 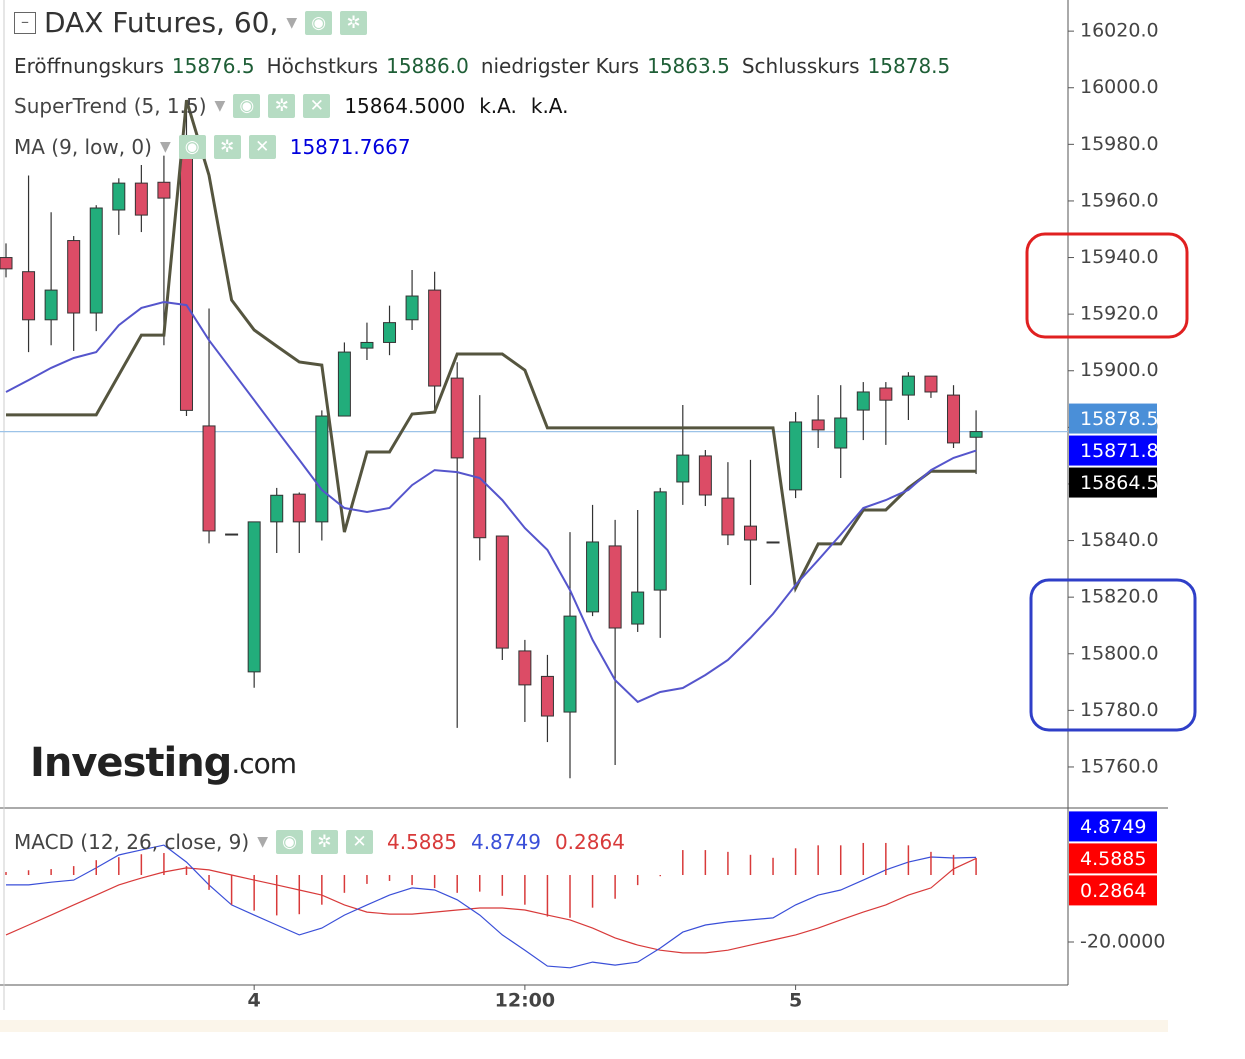 I want to click on y-tick-label: -20.0000, so click(x=1122, y=941).